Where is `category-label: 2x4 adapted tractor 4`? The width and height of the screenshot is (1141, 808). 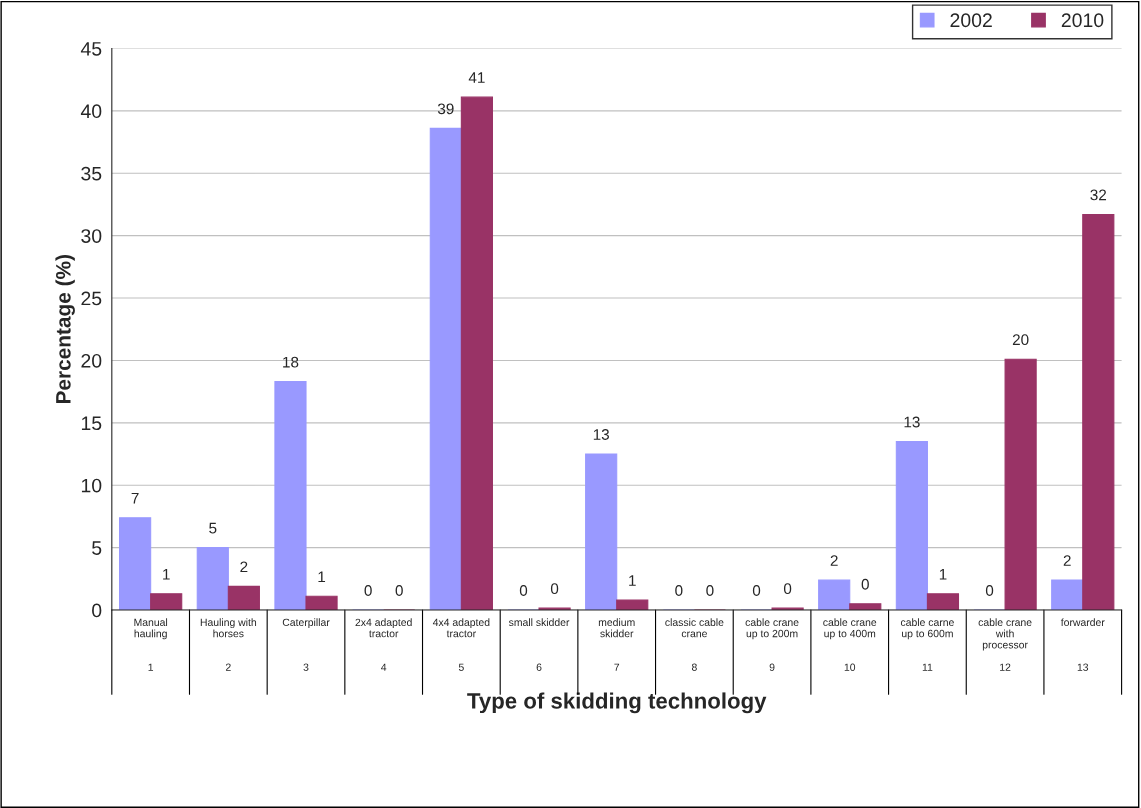
category-label: 2x4 adapted tractor 4 is located at coordinates (383, 644).